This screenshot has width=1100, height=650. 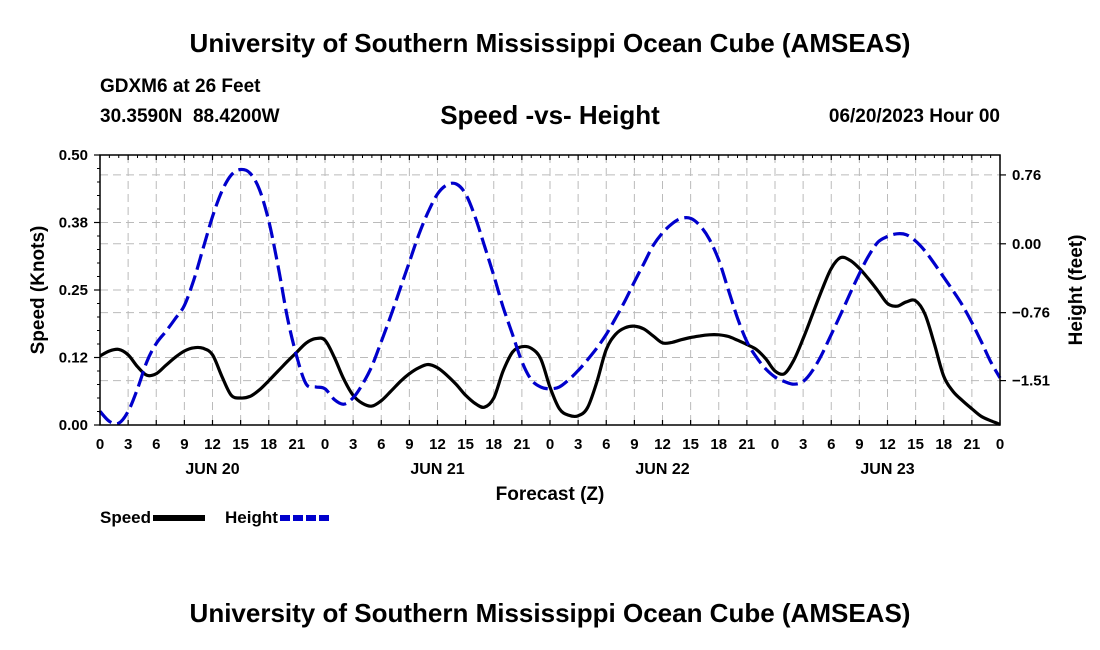 I want to click on y-tick-label: 0.38, so click(x=73, y=223).